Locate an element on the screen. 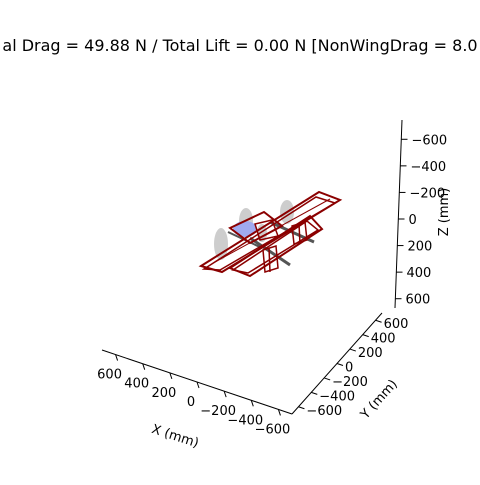  wing-frames is located at coordinates (270, 234).